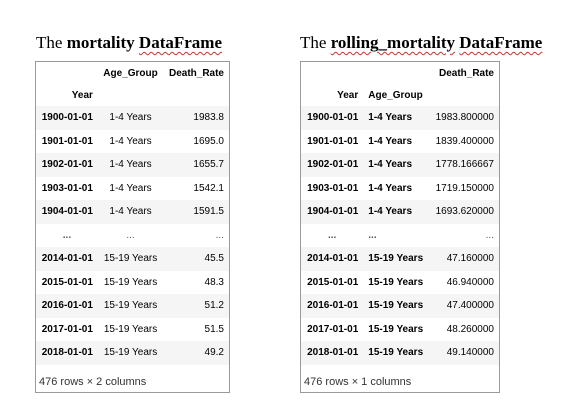 The width and height of the screenshot is (588, 407). I want to click on row-count-footer: 476 rows × 2 columns, so click(93, 382).